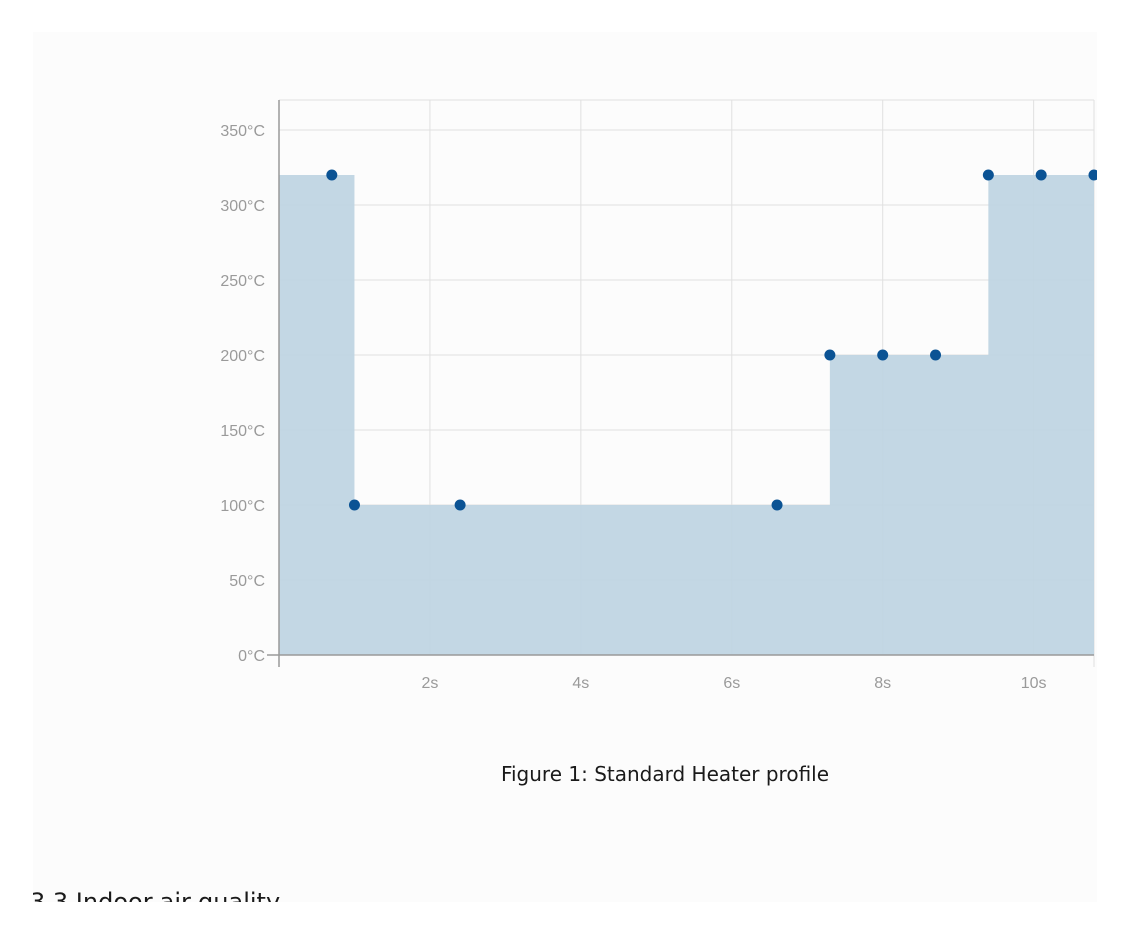 Image resolution: width=1130 pixels, height=932 pixels. Describe the element at coordinates (882, 683) in the screenshot. I see `x-tick-label: 8s` at that location.